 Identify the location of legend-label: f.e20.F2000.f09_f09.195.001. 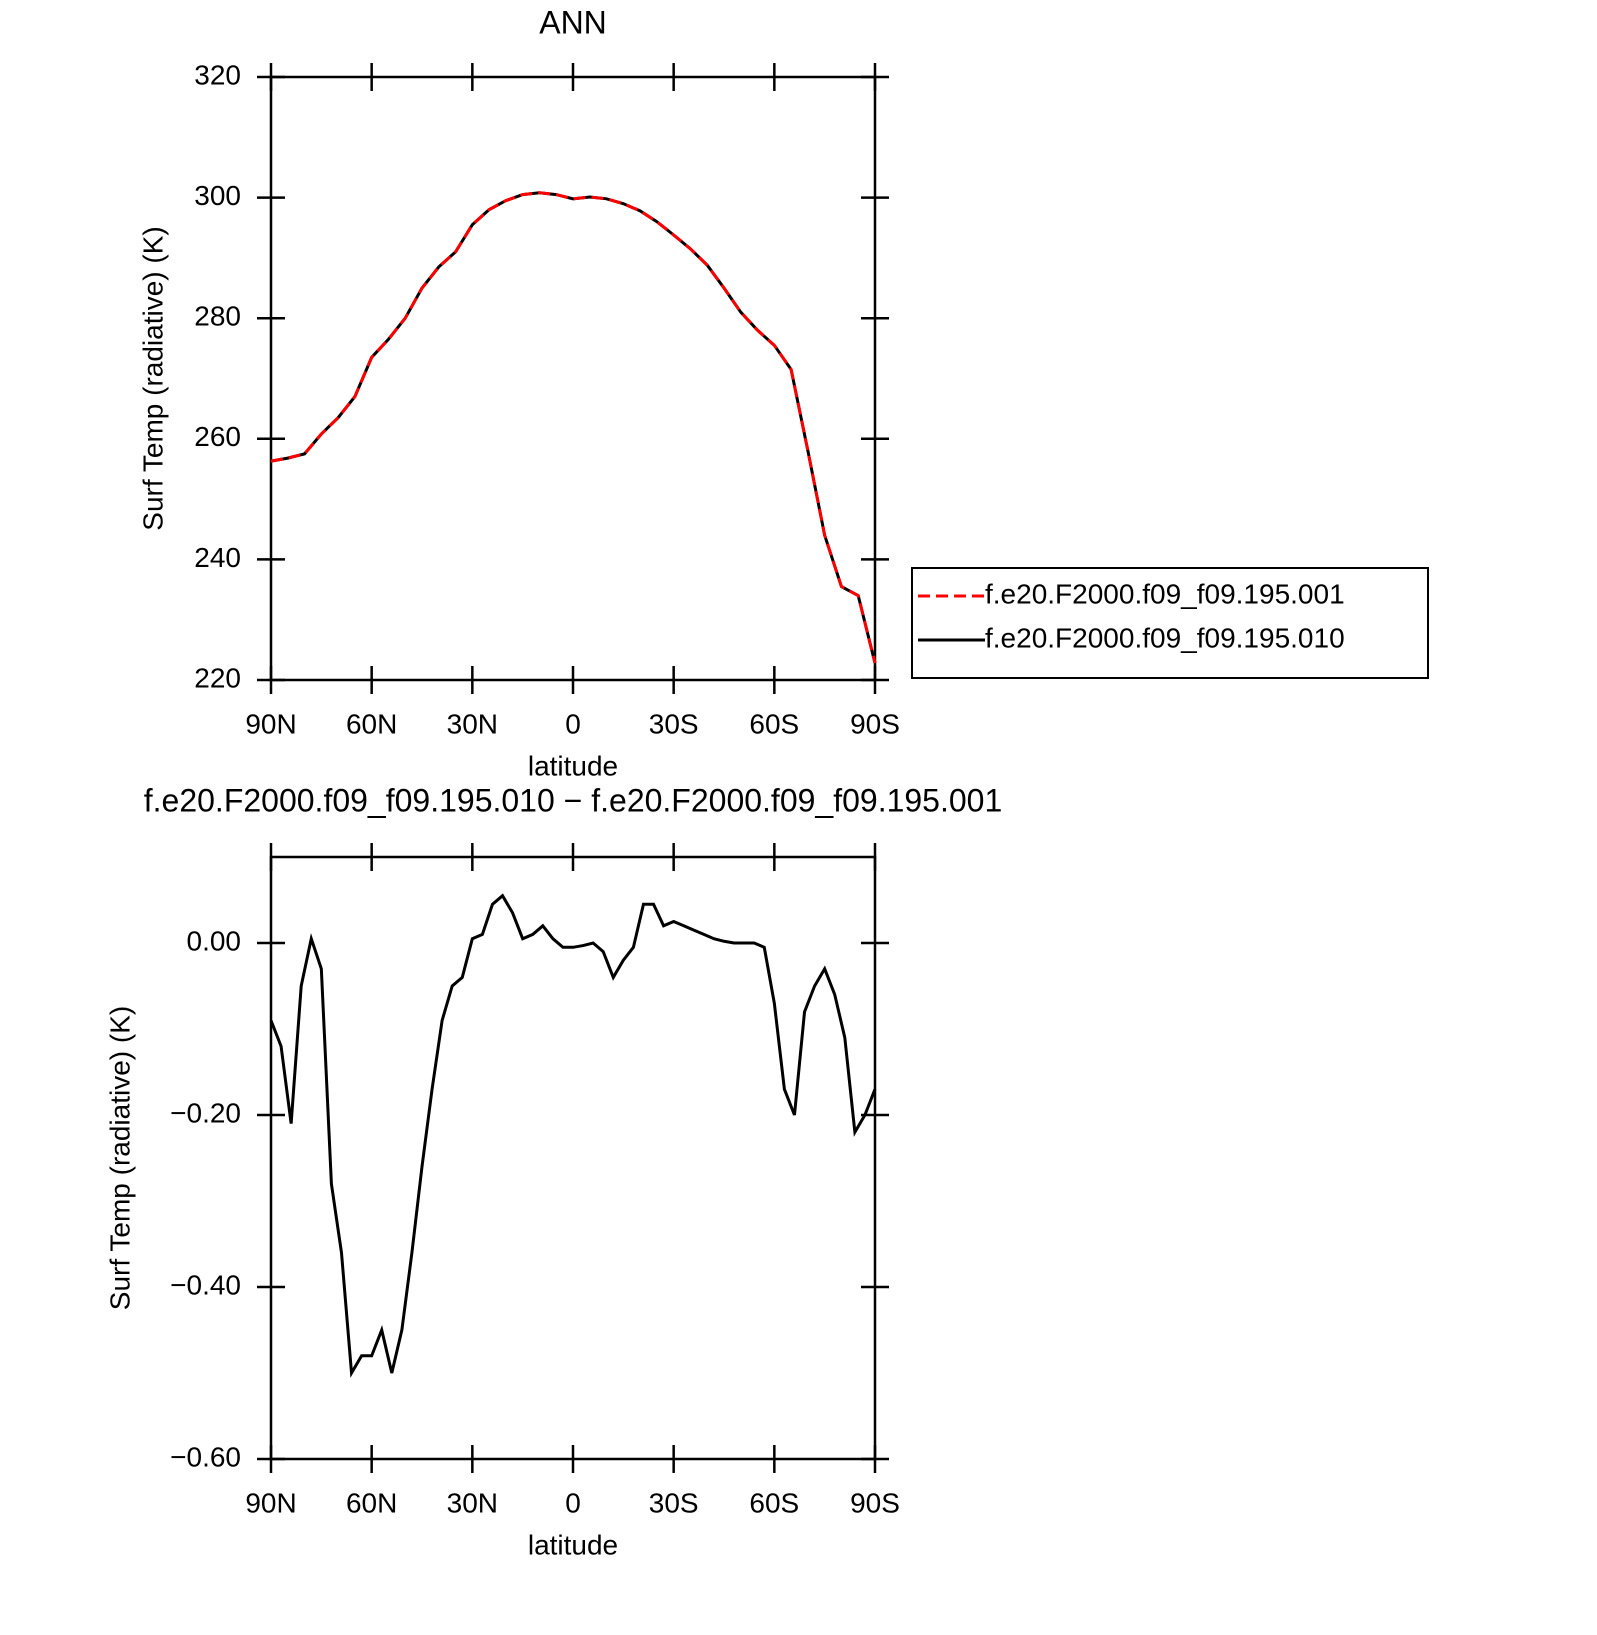
(1165, 593).